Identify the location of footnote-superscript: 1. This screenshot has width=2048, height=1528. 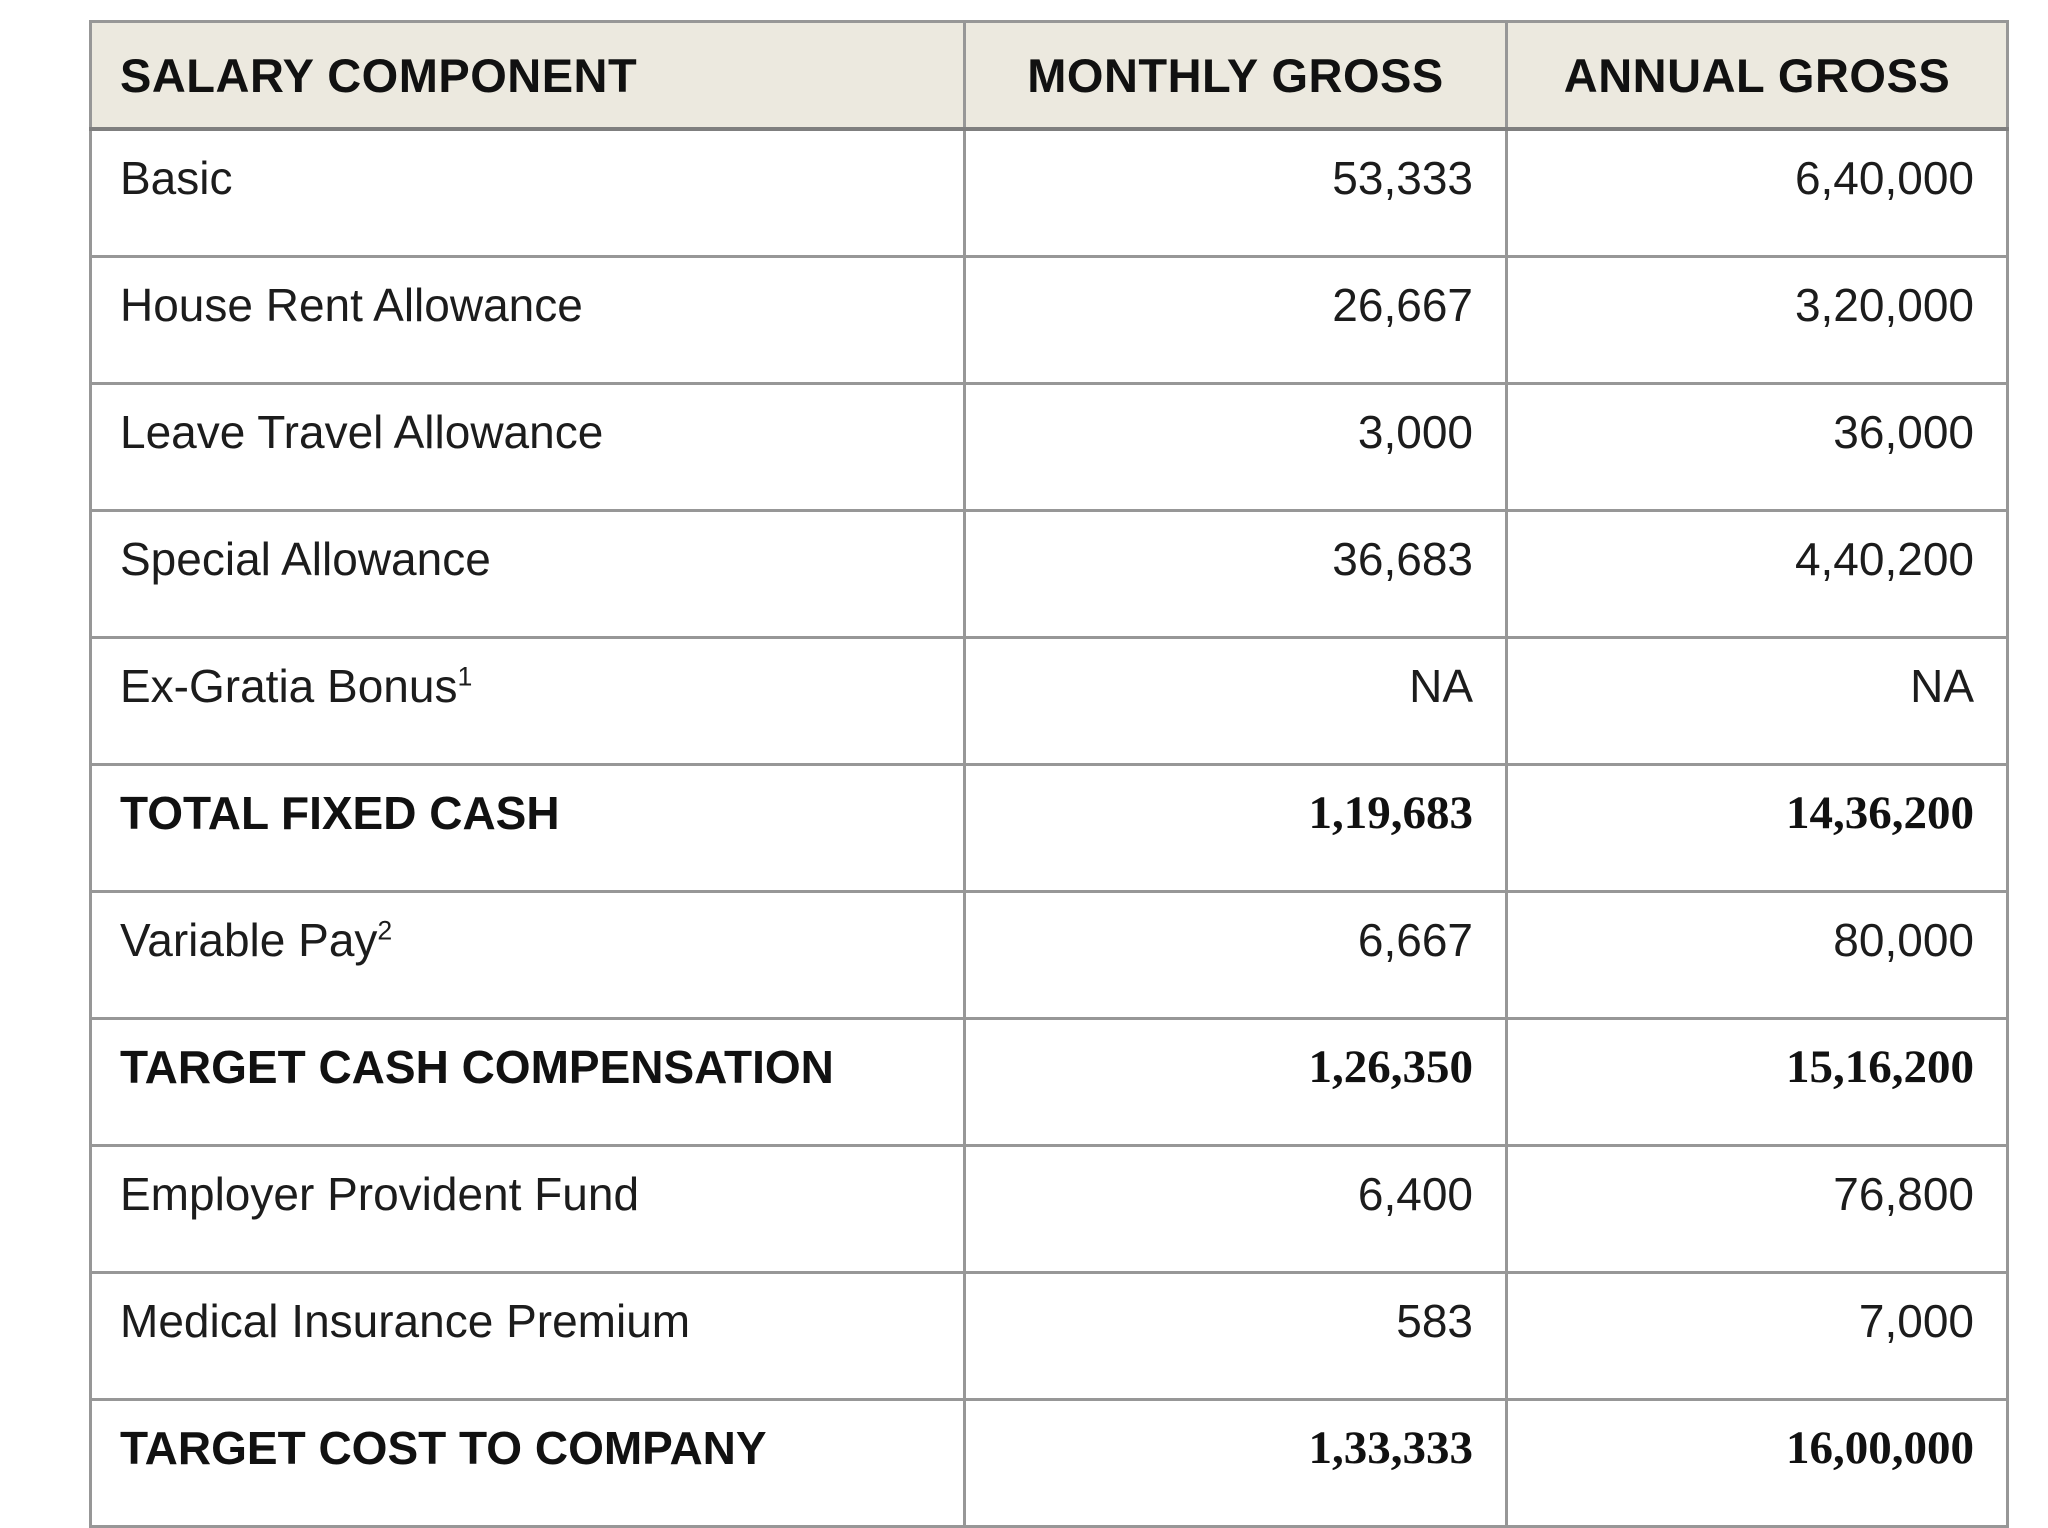
(465, 676).